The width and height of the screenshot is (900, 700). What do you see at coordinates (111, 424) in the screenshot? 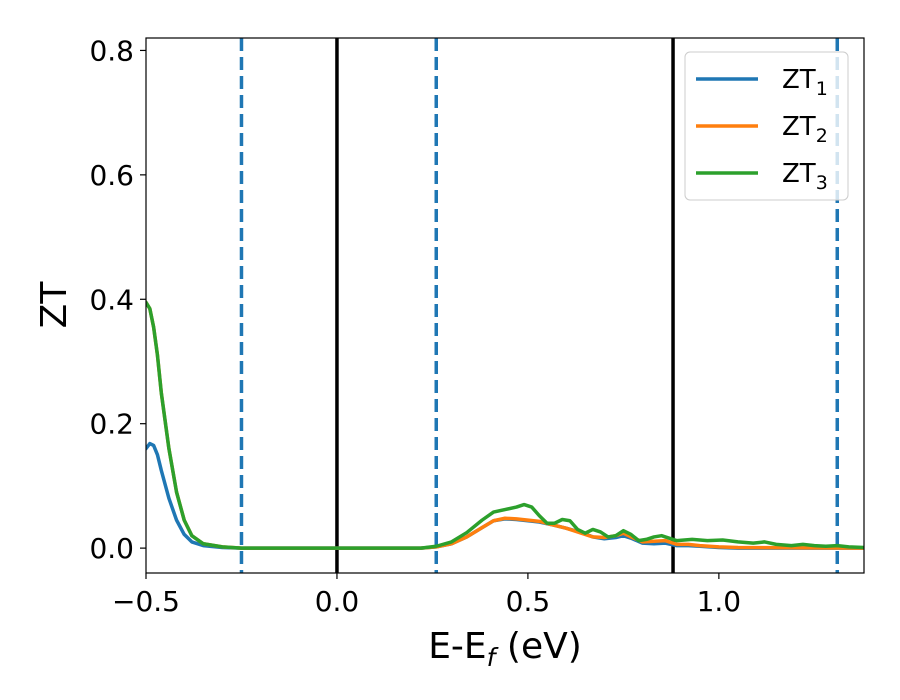
I see `y-tick-label: 0.2` at bounding box center [111, 424].